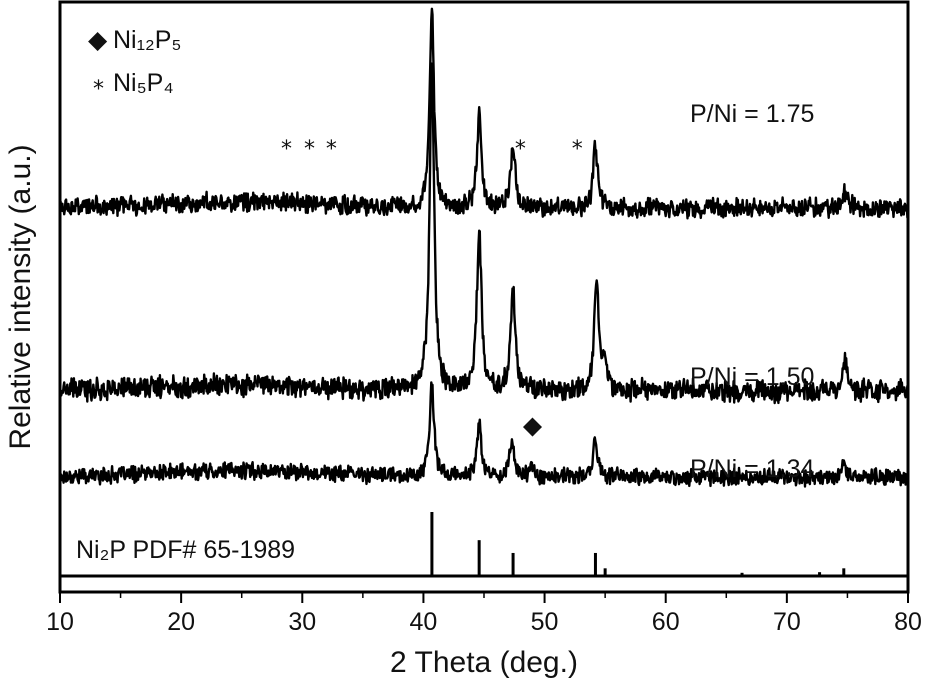 The image size is (928, 685). Describe the element at coordinates (20, 296) in the screenshot. I see `y-axis-title: Relative intensity (a.u.)` at that location.